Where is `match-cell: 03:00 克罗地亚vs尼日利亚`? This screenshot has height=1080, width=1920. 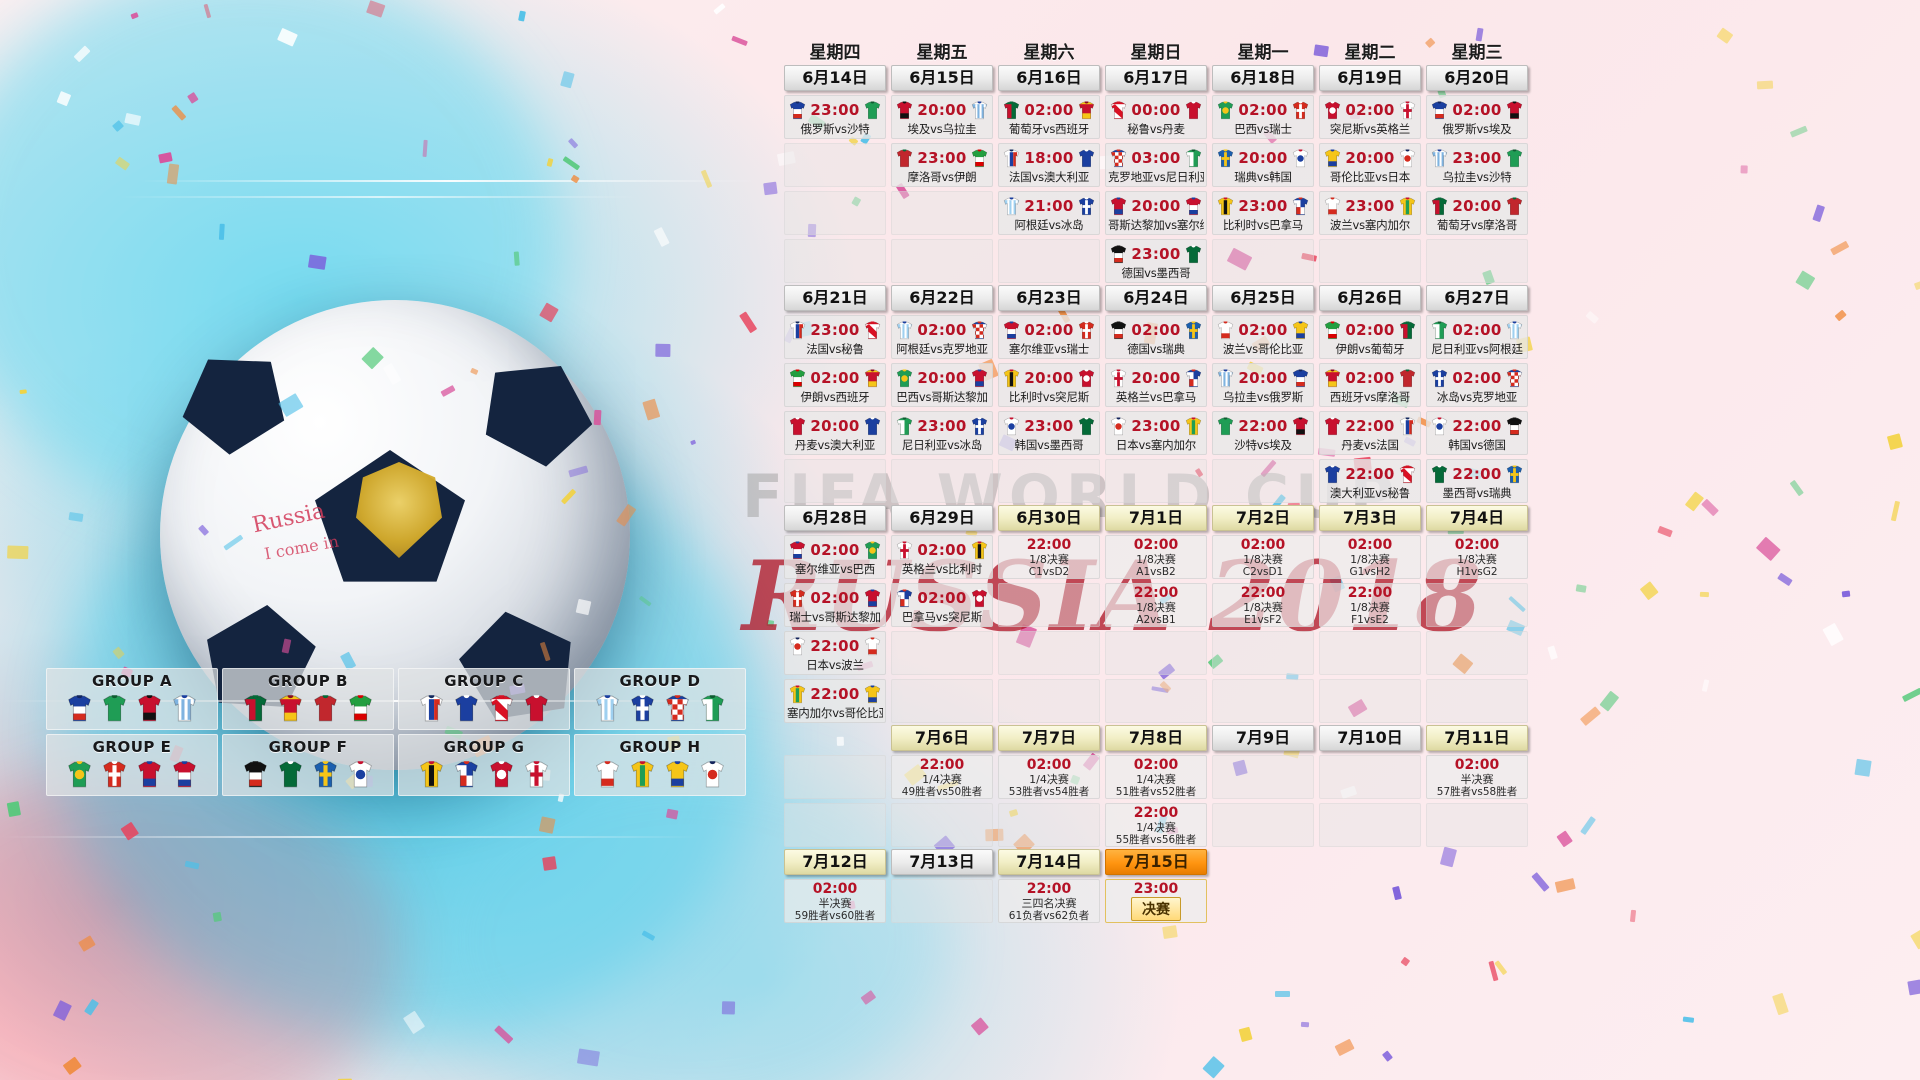 match-cell: 03:00 克罗地亚vs尼日利亚 is located at coordinates (1156, 165).